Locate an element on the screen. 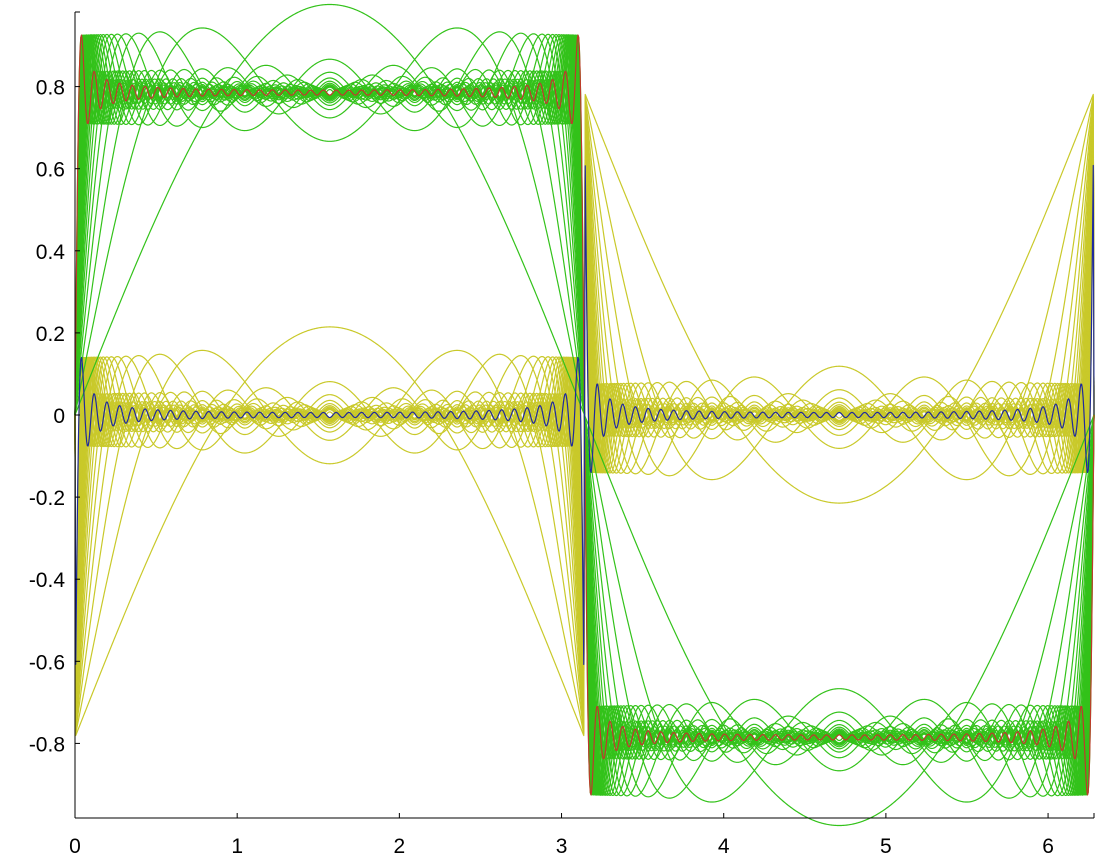 This screenshot has height=865, width=1096. y-tick-label: -0.8 is located at coordinates (47, 744).